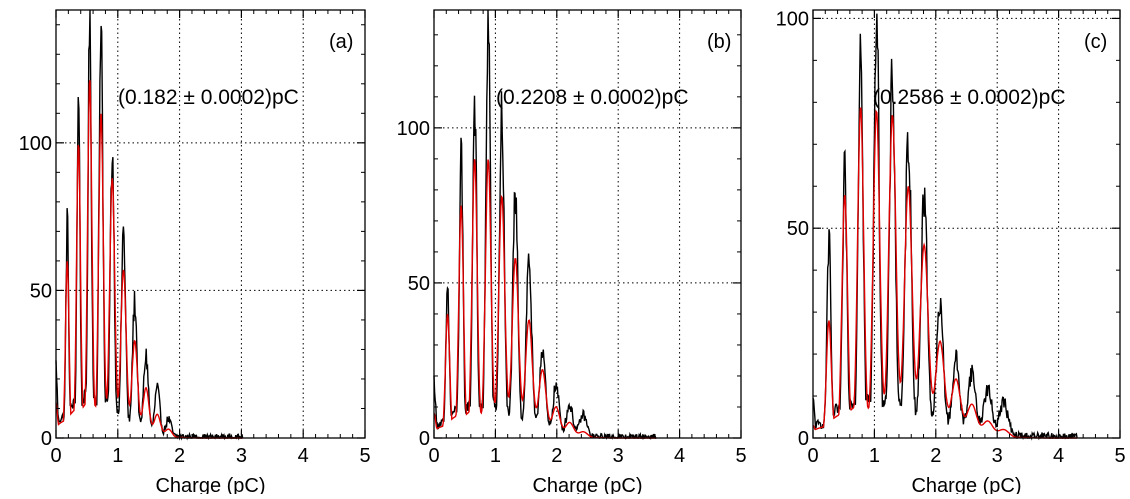 The width and height of the screenshot is (1130, 499). What do you see at coordinates (969, 97) in the screenshot?
I see `gain-annotation: (0.2586 ± 0.0002)pC` at bounding box center [969, 97].